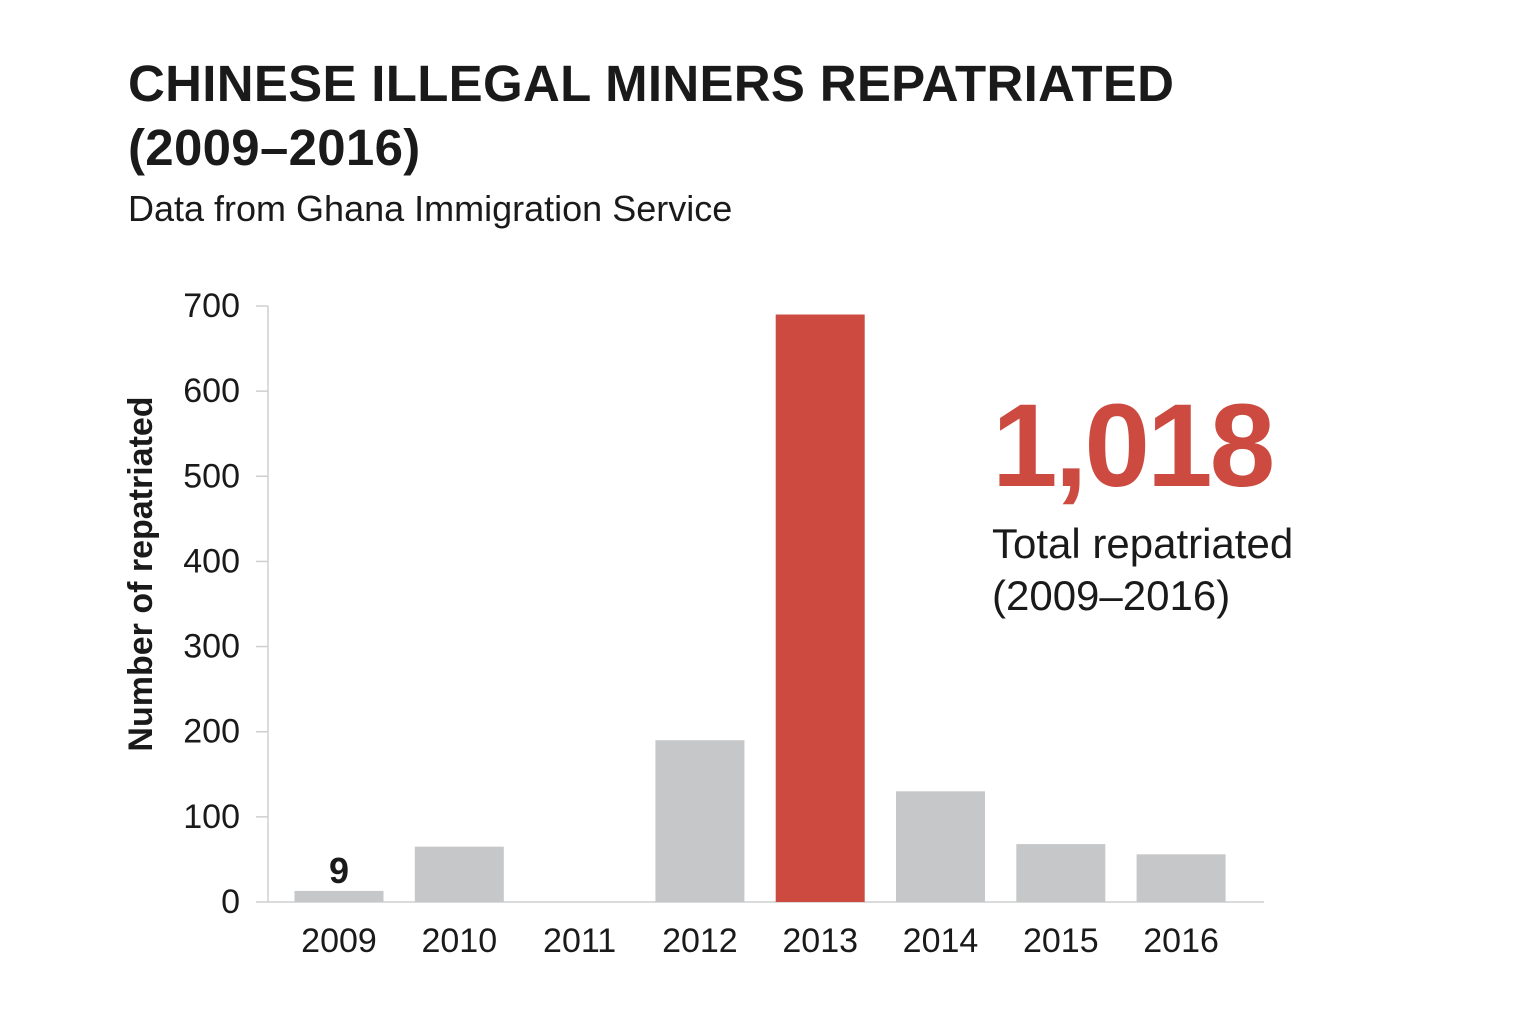 This screenshot has height=1024, width=1536. What do you see at coordinates (1232, 570) in the screenshot?
I see `total-label: Total repatriated (2009–2016)` at bounding box center [1232, 570].